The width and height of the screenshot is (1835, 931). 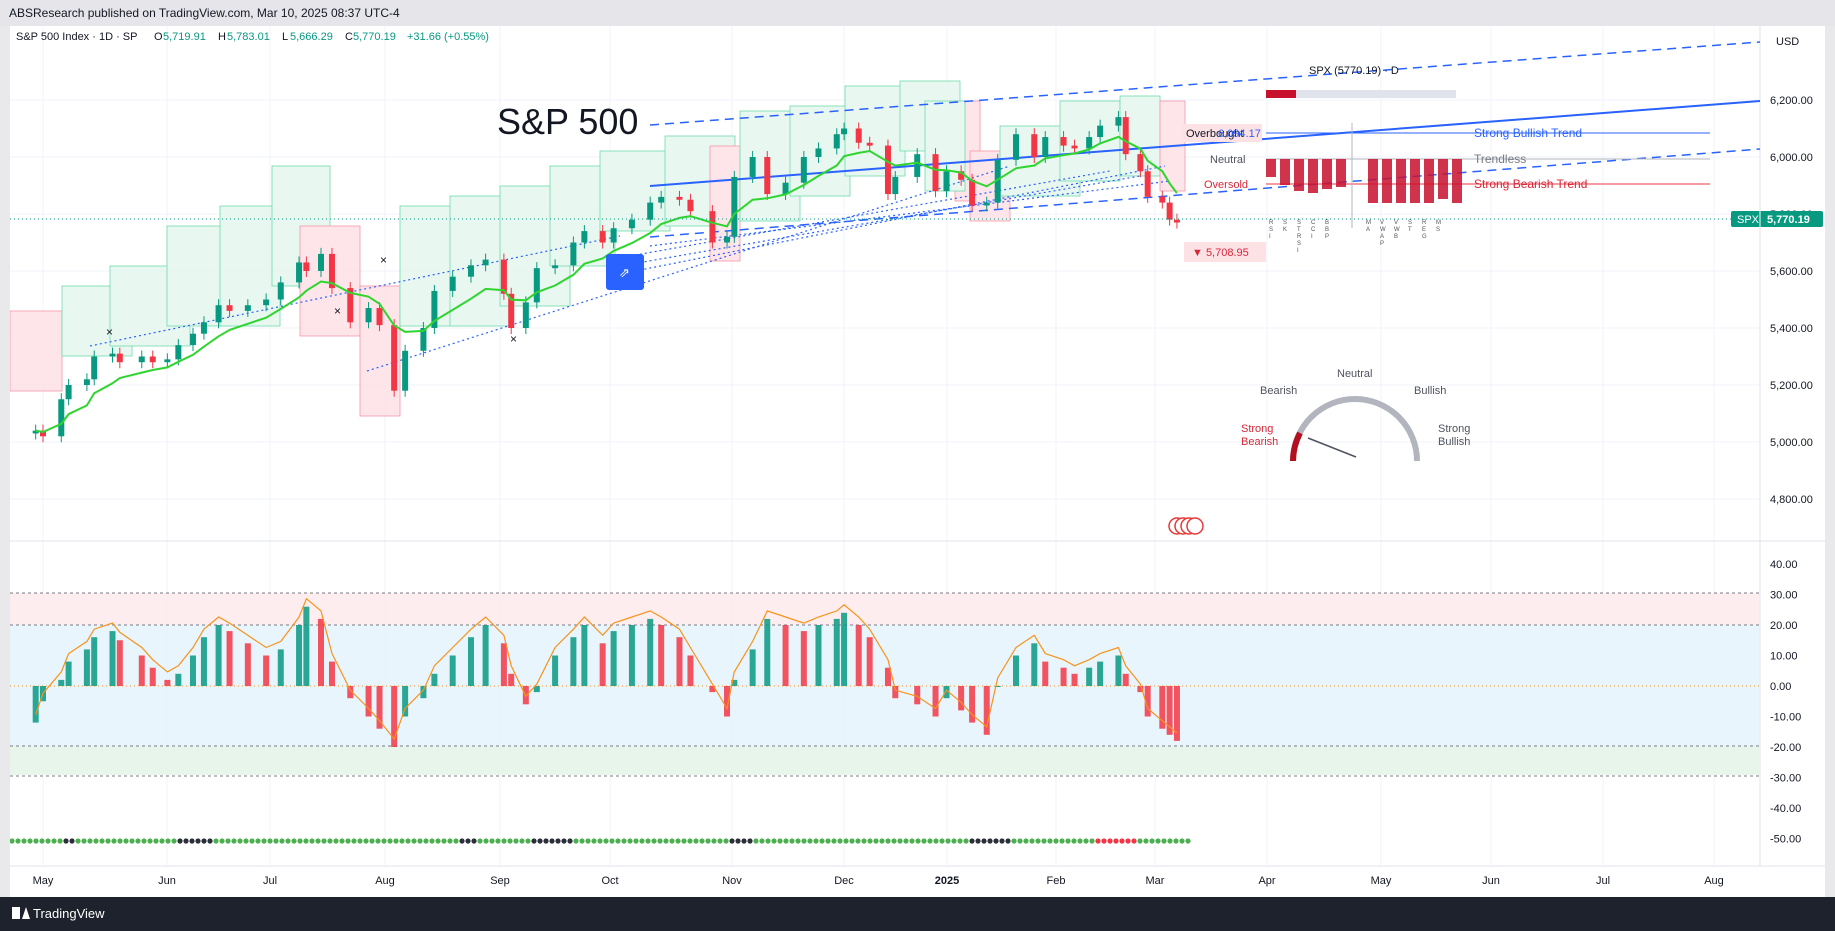 What do you see at coordinates (1186, 526) in the screenshot?
I see `economic-event-flags` at bounding box center [1186, 526].